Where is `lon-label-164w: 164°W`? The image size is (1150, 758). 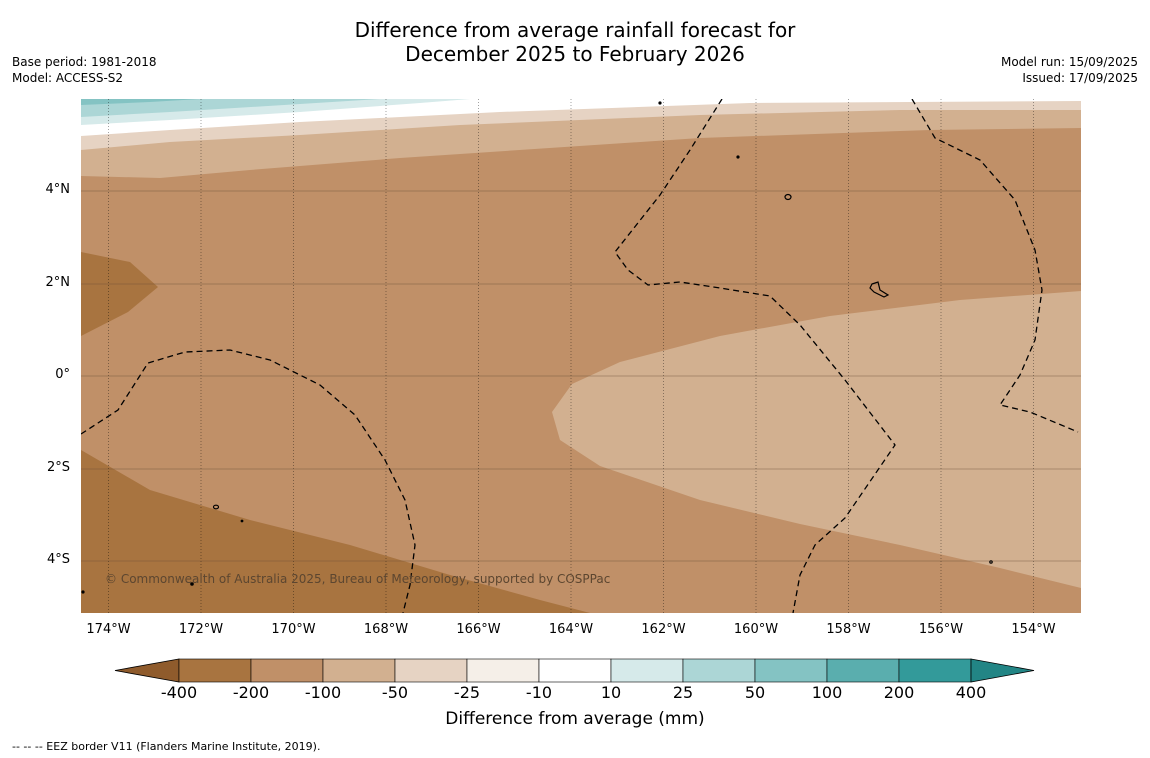
lon-label-164w: 164°W is located at coordinates (571, 629).